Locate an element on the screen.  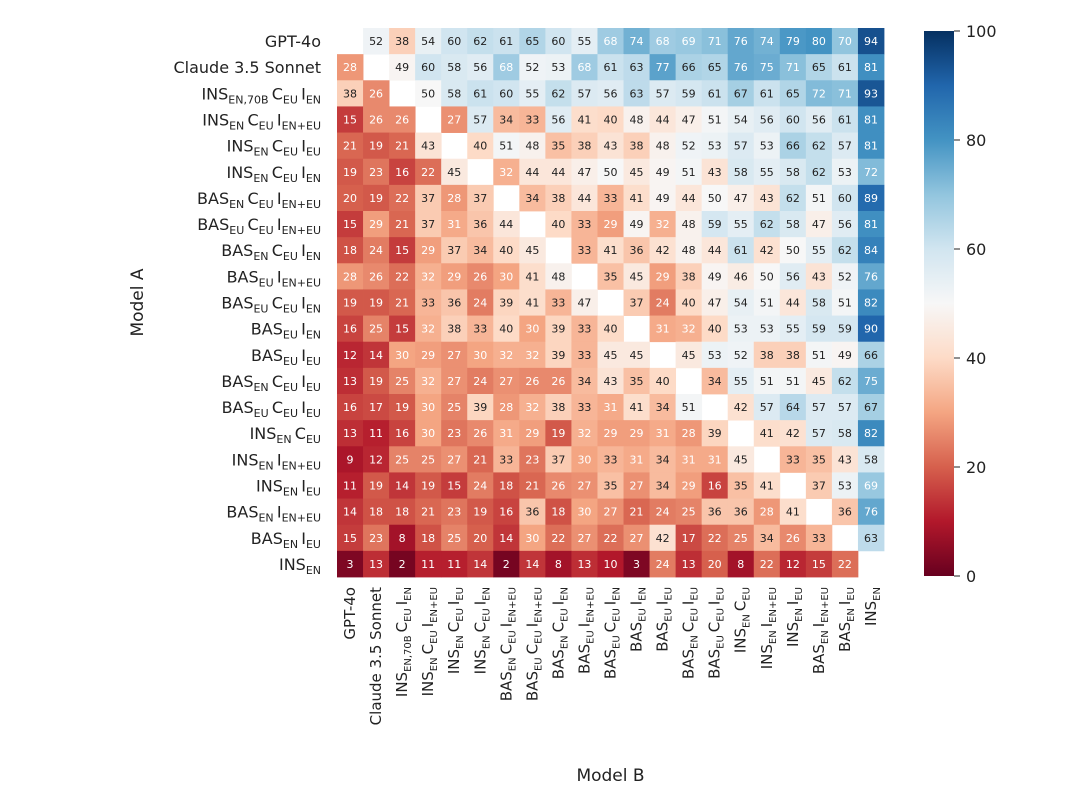
cell-value-label: 39 is located at coordinates (558, 329).